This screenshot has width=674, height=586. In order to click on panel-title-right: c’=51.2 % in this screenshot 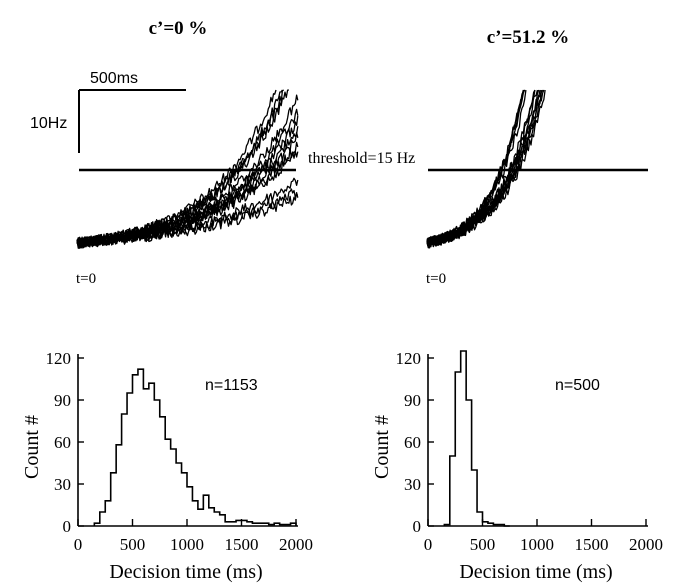, I will do `click(528, 37)`.